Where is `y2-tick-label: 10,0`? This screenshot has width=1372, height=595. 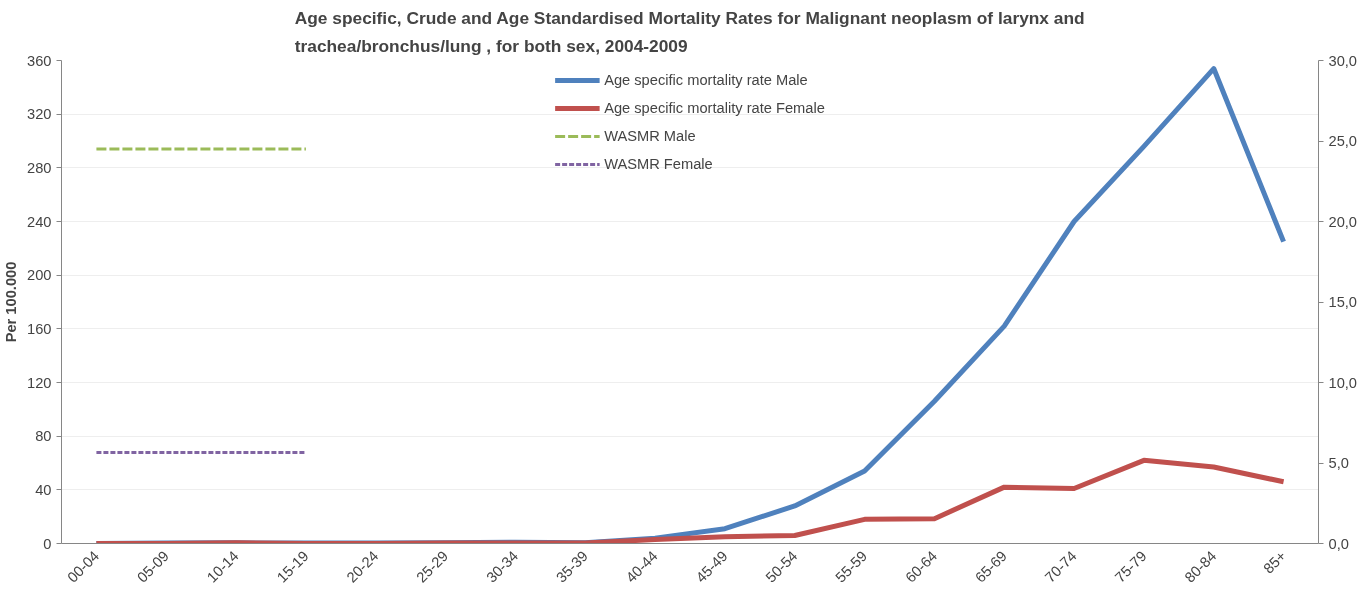 y2-tick-label: 10,0 is located at coordinates (1343, 382).